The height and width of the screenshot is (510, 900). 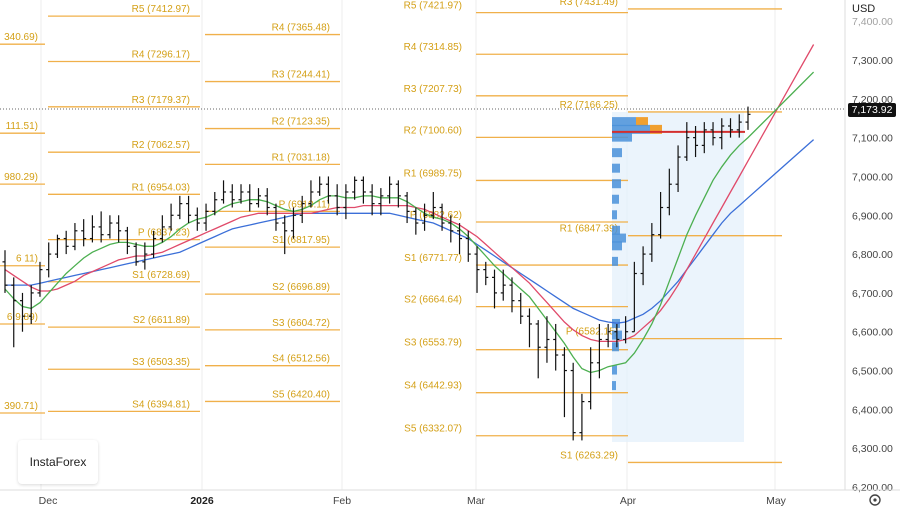 What do you see at coordinates (589, 455) in the screenshot?
I see `pivot-label: S1 (6263.29)` at bounding box center [589, 455].